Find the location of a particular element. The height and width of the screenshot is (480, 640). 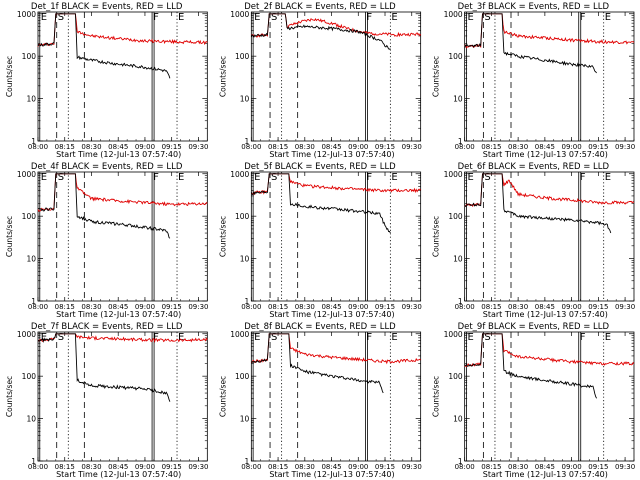

chart-title: Det_4f BLACK = Events, RED = LLD is located at coordinates (107, 167).